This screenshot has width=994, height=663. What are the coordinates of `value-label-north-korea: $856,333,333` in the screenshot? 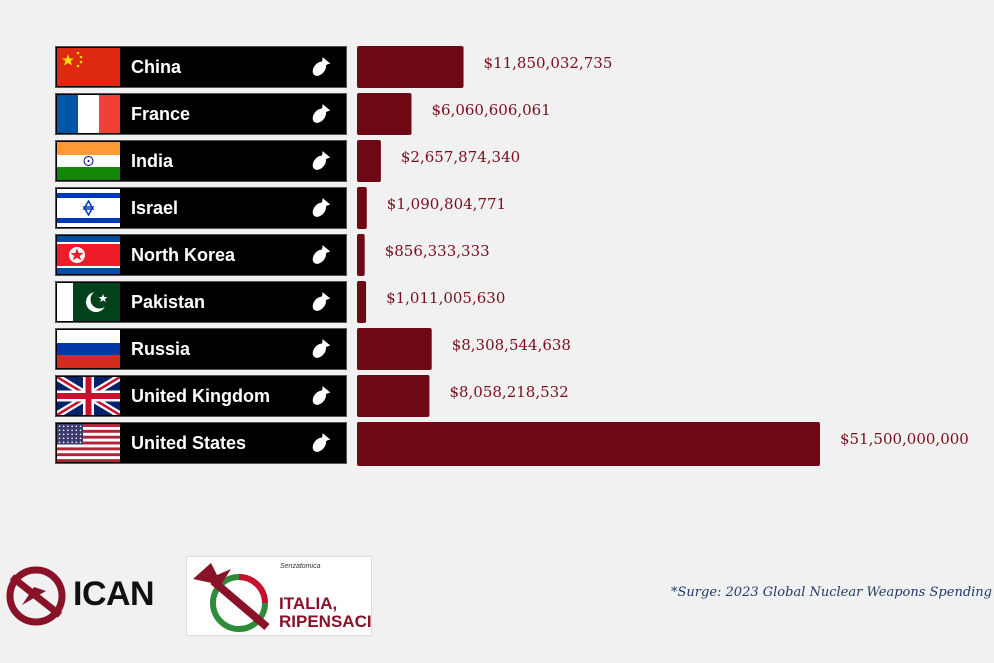 It's located at (437, 251).